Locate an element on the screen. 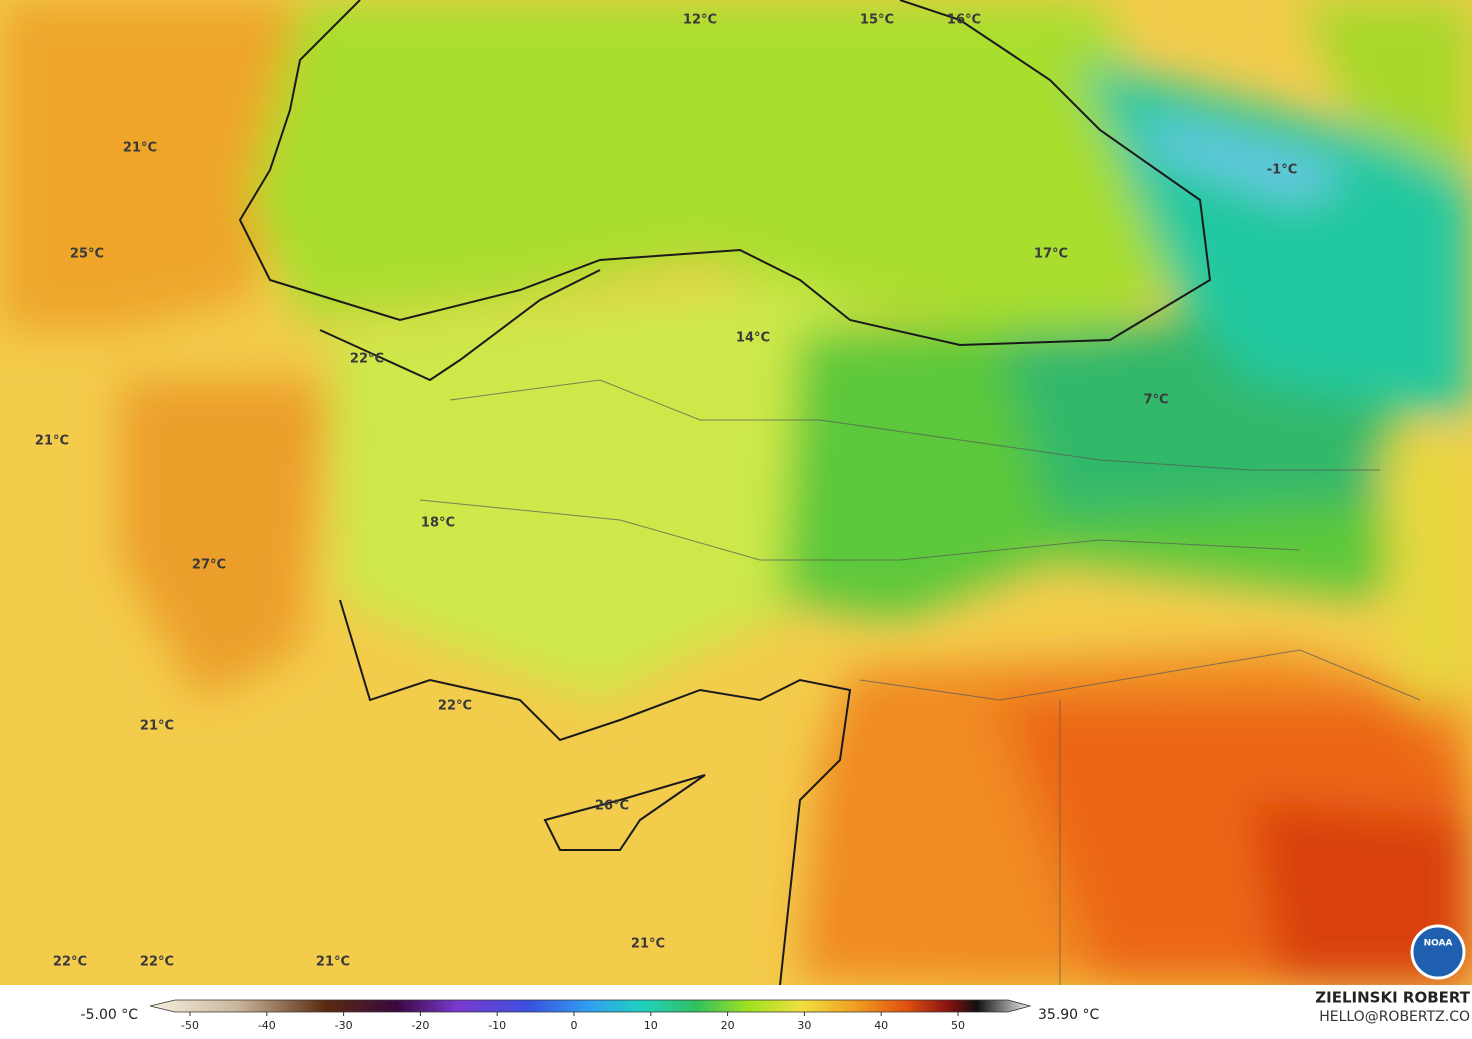  colorbar-ticks: -50 -40 -30 -20 -10 0 10 20 30 40 50 is located at coordinates (573, 1022).